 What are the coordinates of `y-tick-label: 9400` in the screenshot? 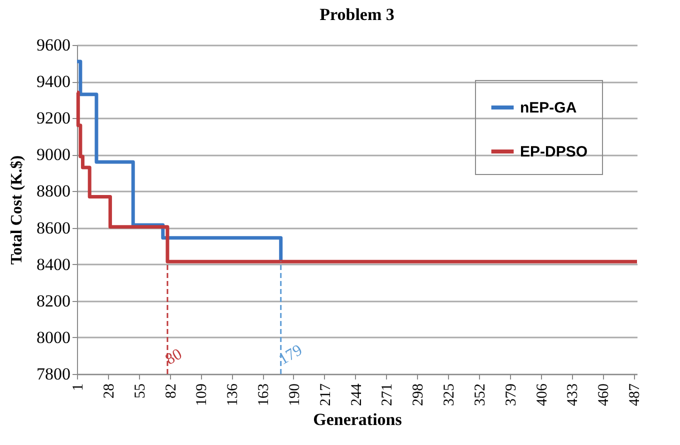 It's located at (53, 82).